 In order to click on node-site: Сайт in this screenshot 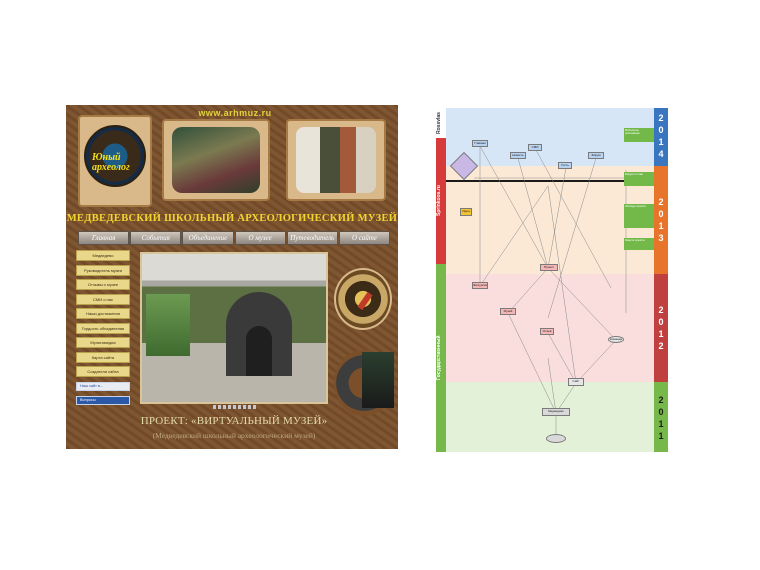, I will do `click(576, 382)`.